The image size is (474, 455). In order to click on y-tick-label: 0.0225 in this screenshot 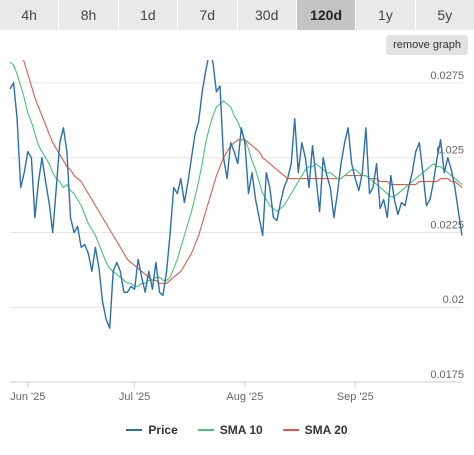, I will do `click(447, 225)`.